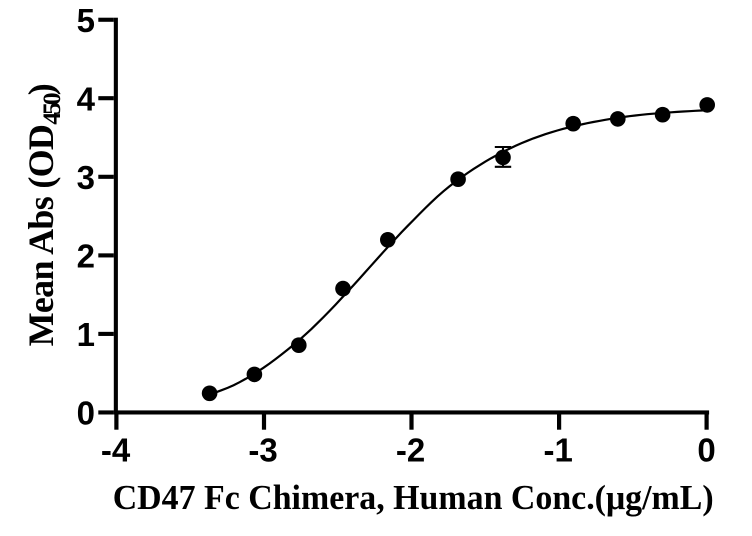 This screenshot has height=536, width=752. What do you see at coordinates (116, 450) in the screenshot?
I see `svg-text: -4` at bounding box center [116, 450].